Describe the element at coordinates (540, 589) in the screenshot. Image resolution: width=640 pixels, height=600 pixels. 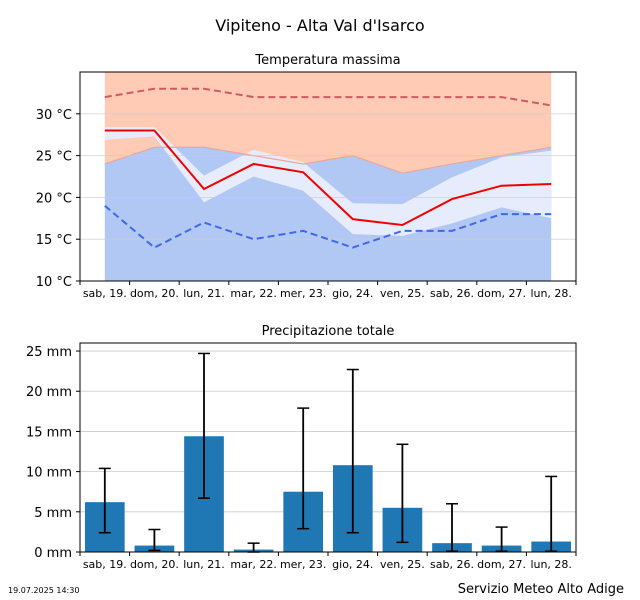
I see `credit-label: Servizio Meteo Alto Adige` at that location.